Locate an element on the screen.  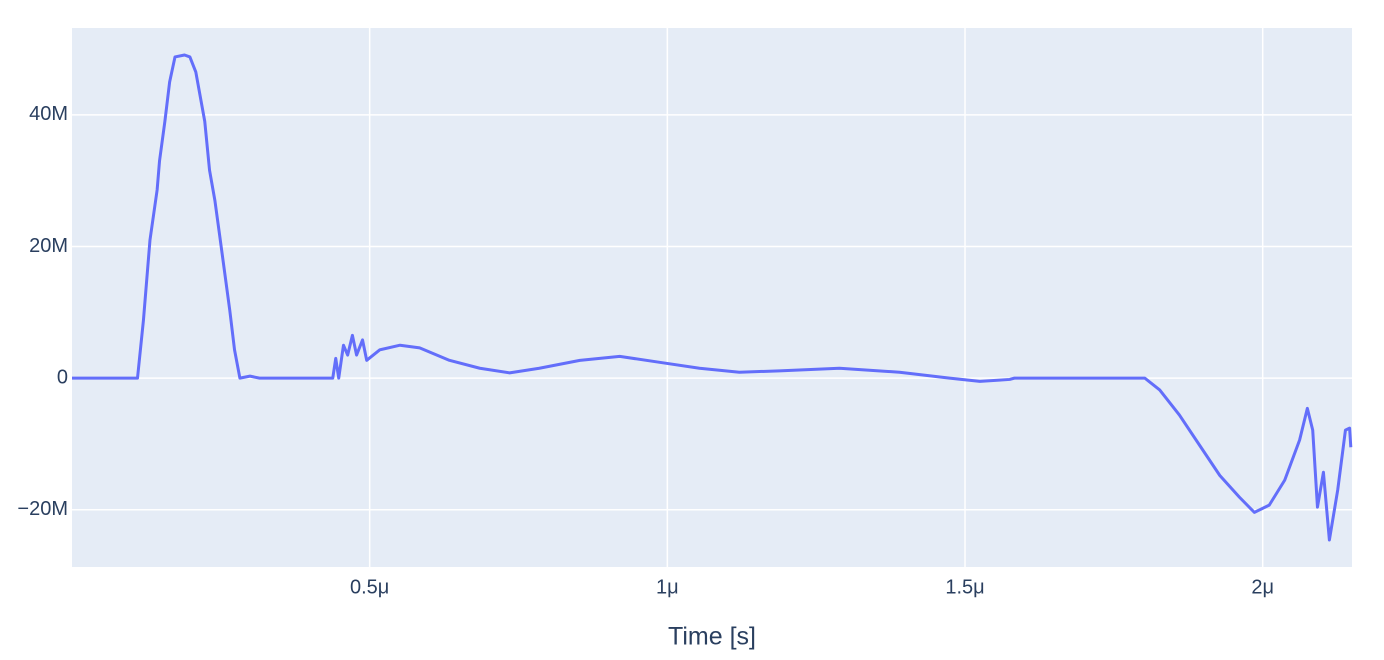
x-tick-label: 1μ is located at coordinates (667, 587).